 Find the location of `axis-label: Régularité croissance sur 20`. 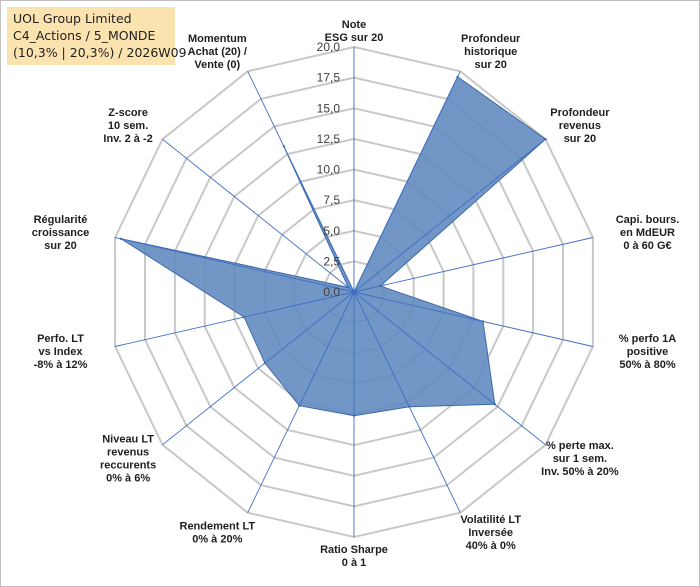

axis-label: Régularité croissance sur 20 is located at coordinates (60, 233).